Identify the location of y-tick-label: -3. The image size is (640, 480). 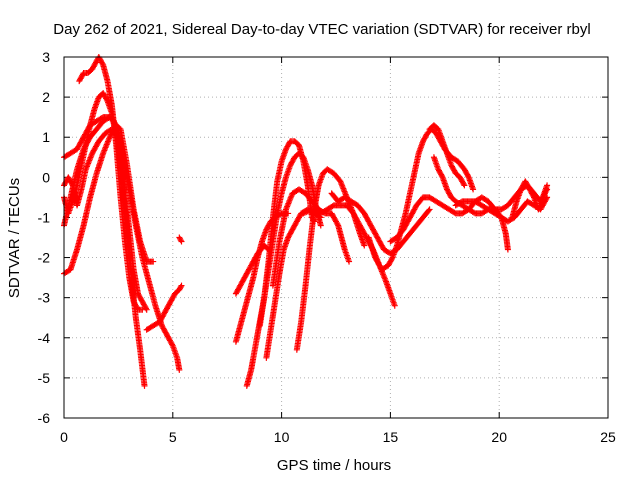
(44, 298).